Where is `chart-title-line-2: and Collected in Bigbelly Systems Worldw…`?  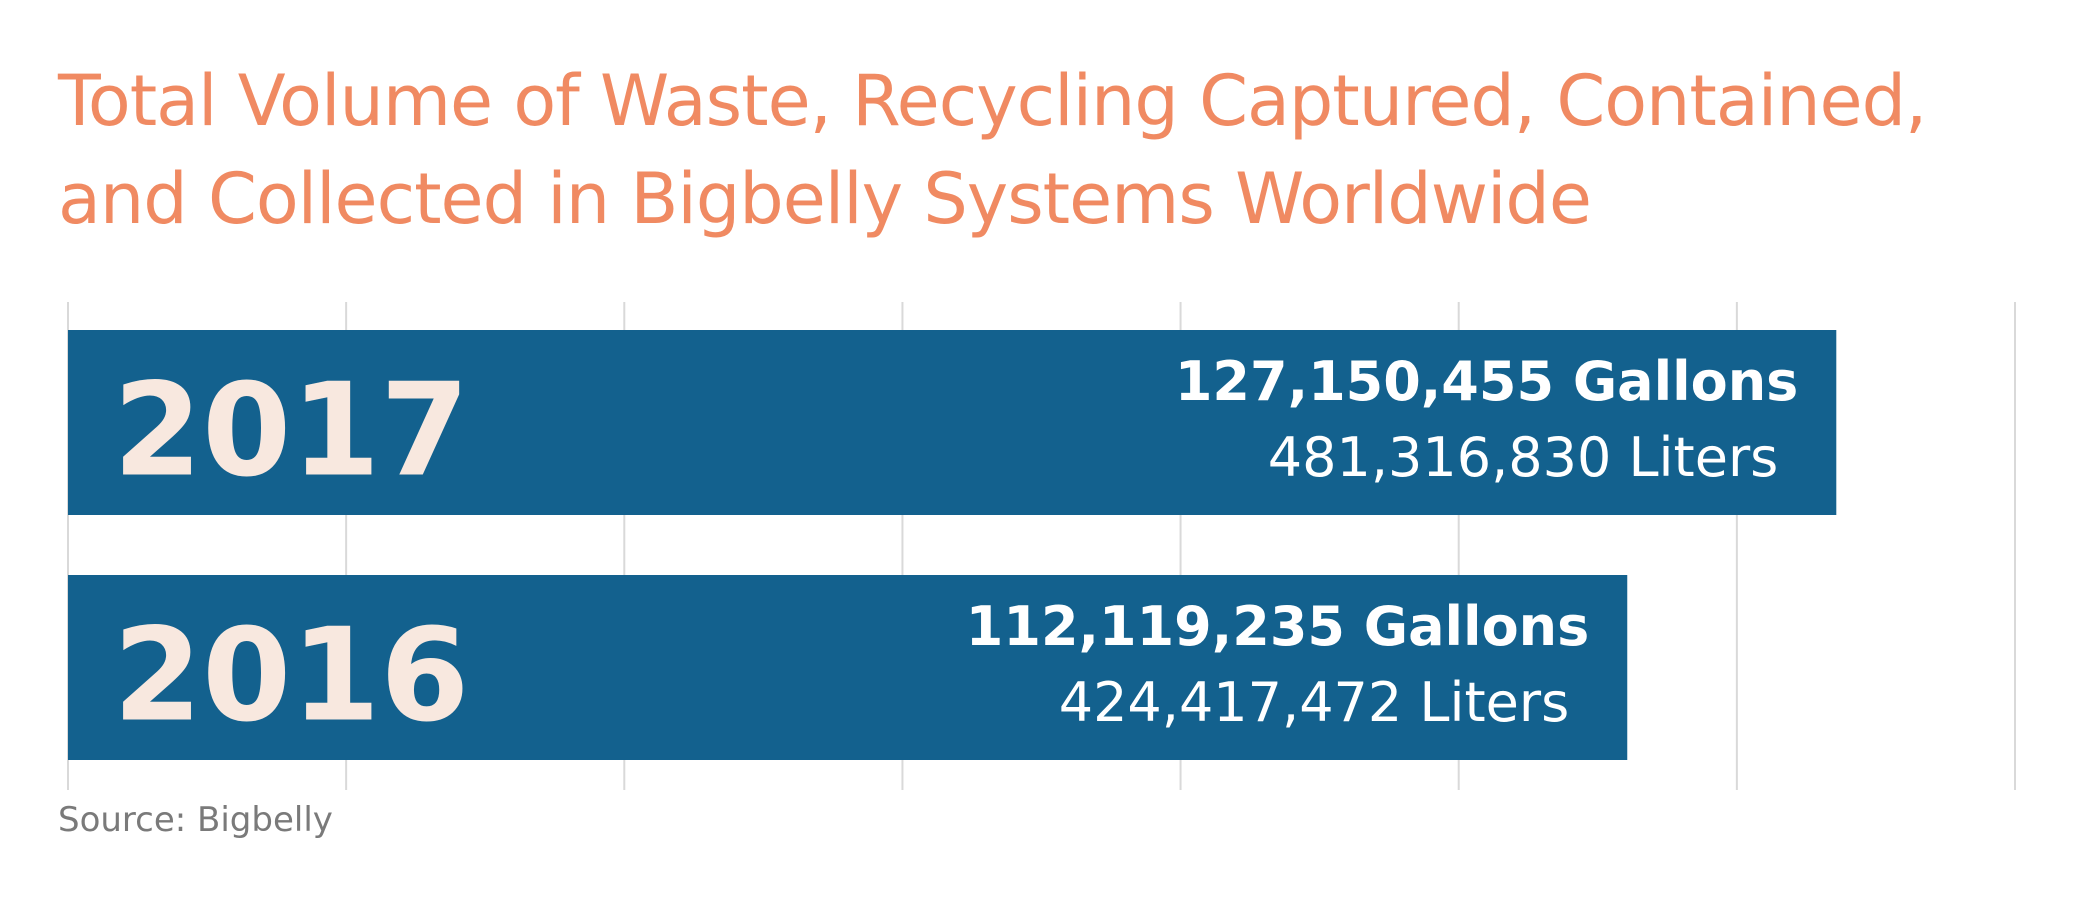 chart-title-line-2: and Collected in Bigbelly Systems Worldw… is located at coordinates (825, 199).